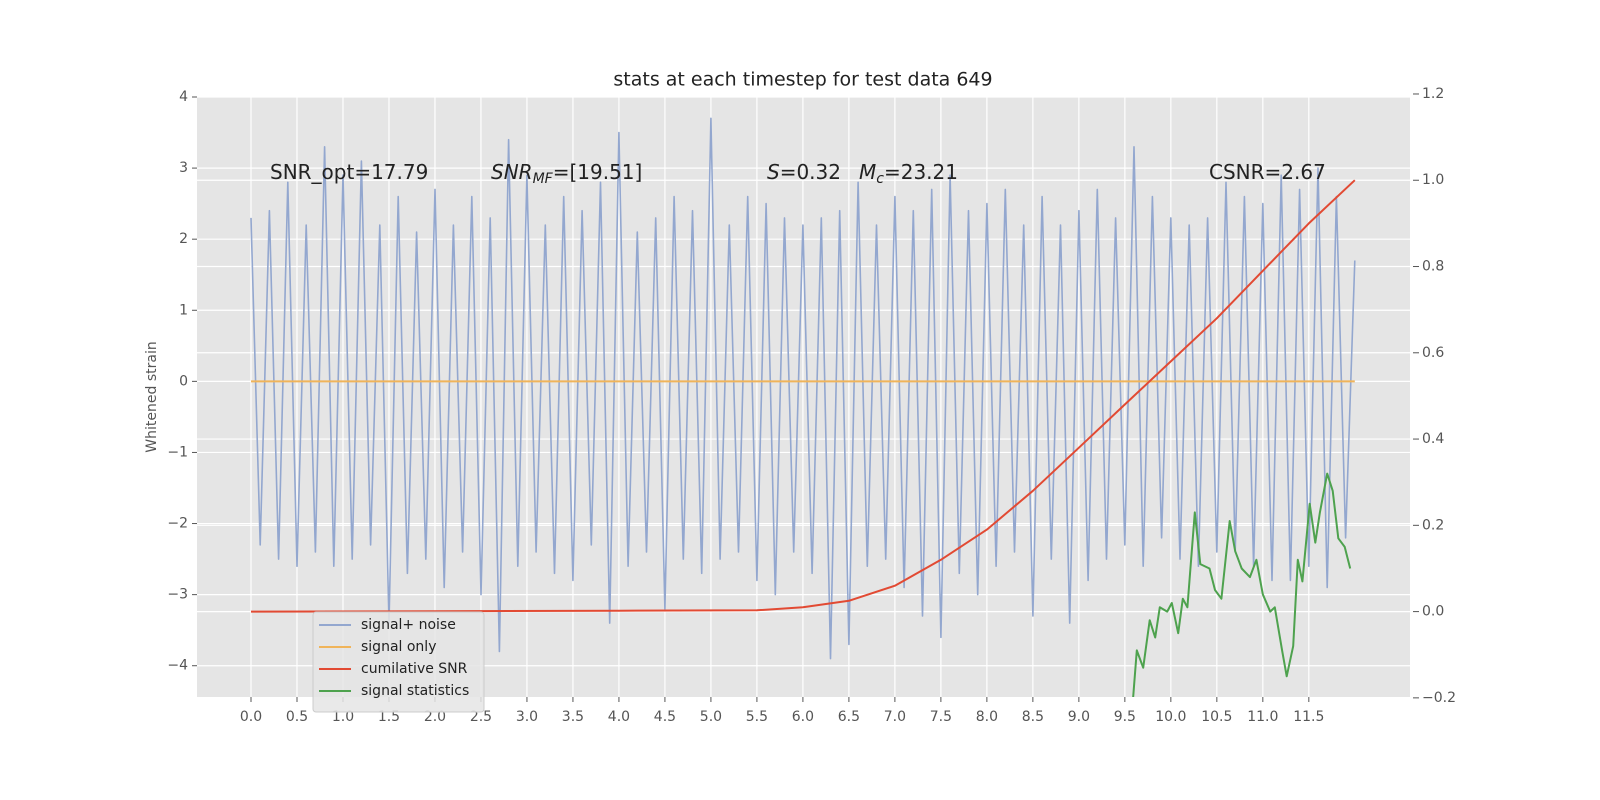  Describe the element at coordinates (1433, 267) in the screenshot. I see `y2-tick-label: 0.8` at that location.